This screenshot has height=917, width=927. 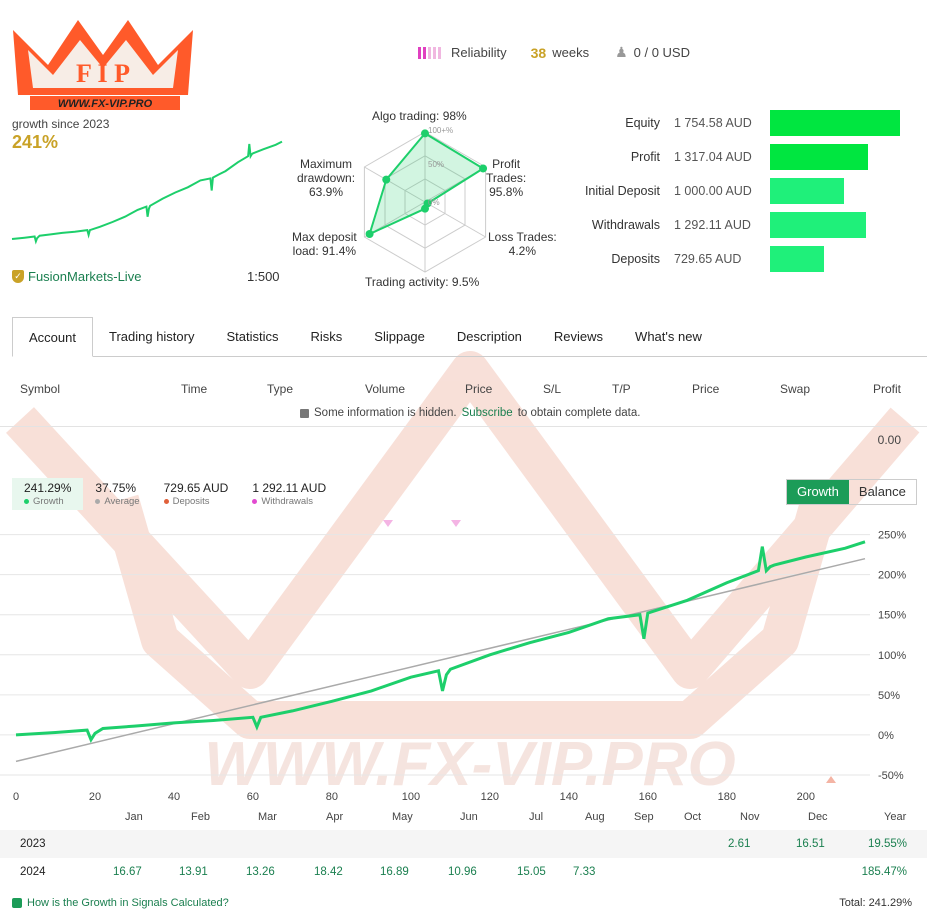 What do you see at coordinates (252, 336) in the screenshot?
I see `tab-statistics: Statistics` at bounding box center [252, 336].